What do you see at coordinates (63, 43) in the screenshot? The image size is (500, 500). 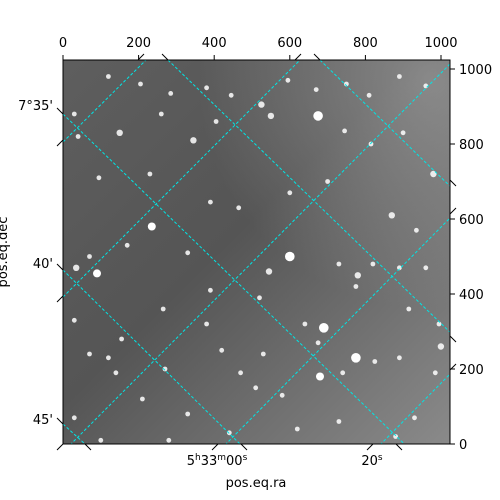 I see `top-tick-label: 0` at bounding box center [63, 43].